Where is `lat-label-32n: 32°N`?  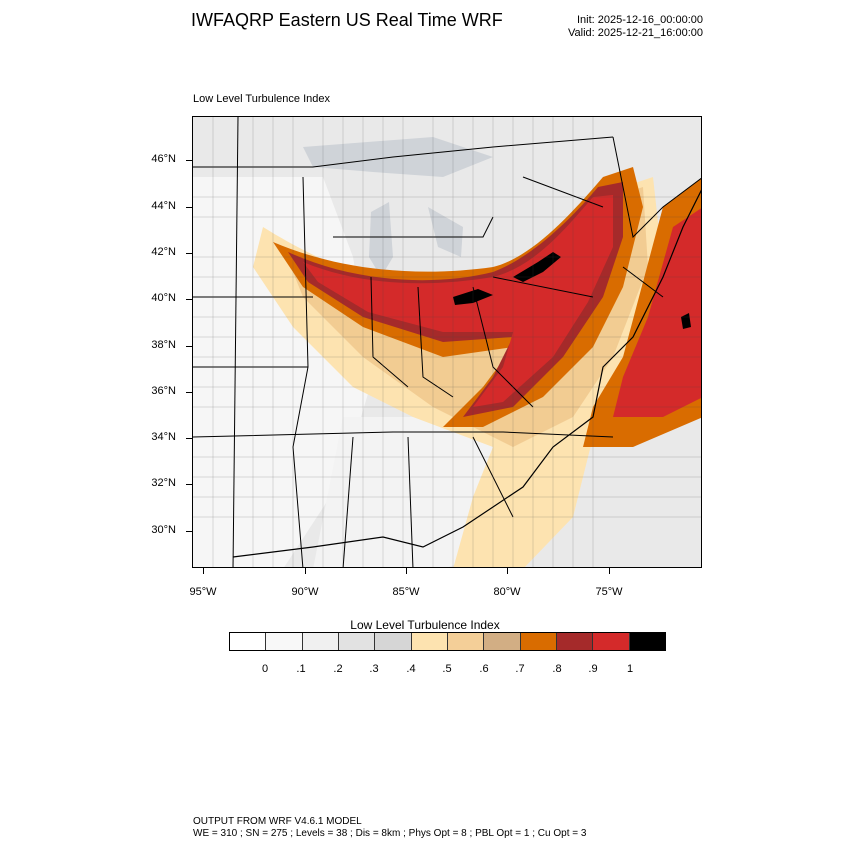 lat-label-32n: 32°N is located at coordinates (163, 483).